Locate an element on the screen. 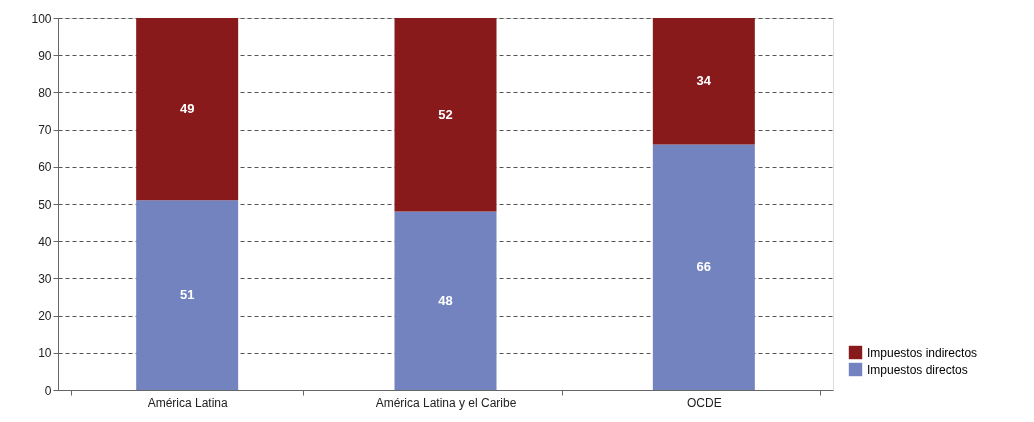 The width and height of the screenshot is (1034, 422). y-tick-label: 40 is located at coordinates (45, 241).